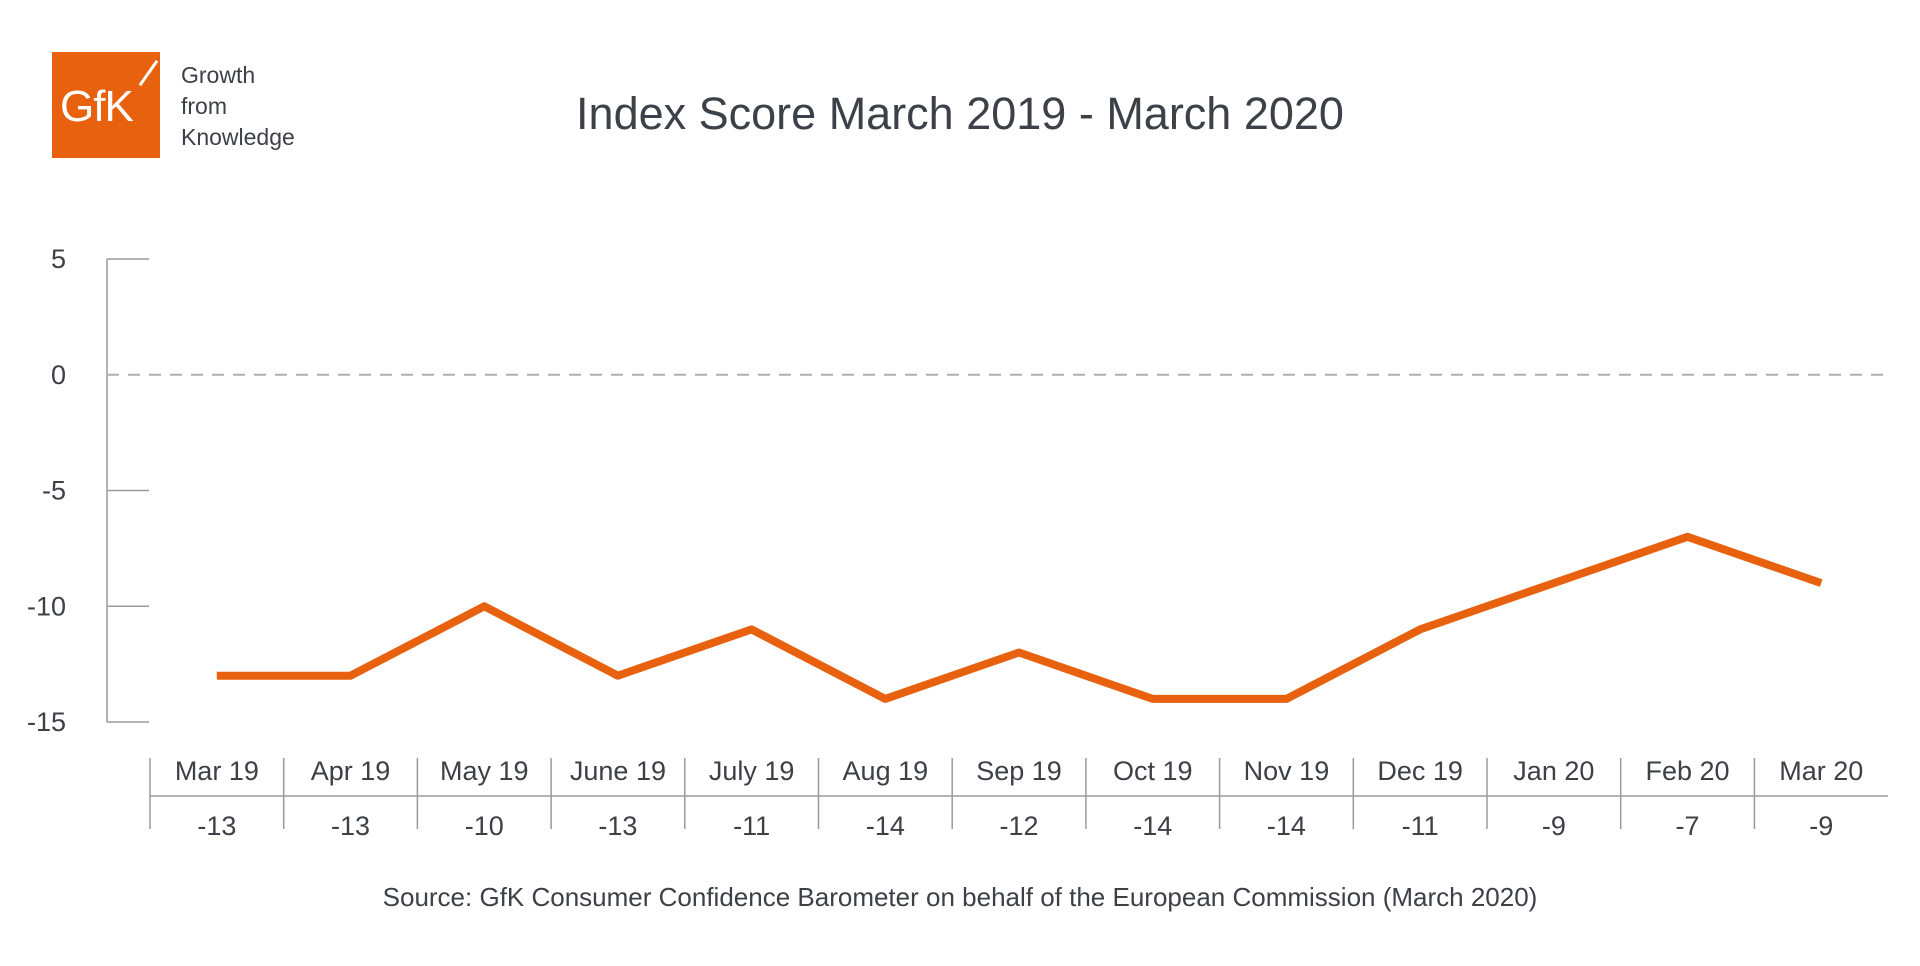 Image resolution: width=1920 pixels, height=966 pixels. Describe the element at coordinates (886, 771) in the screenshot. I see `x-category-label: Aug 19` at that location.